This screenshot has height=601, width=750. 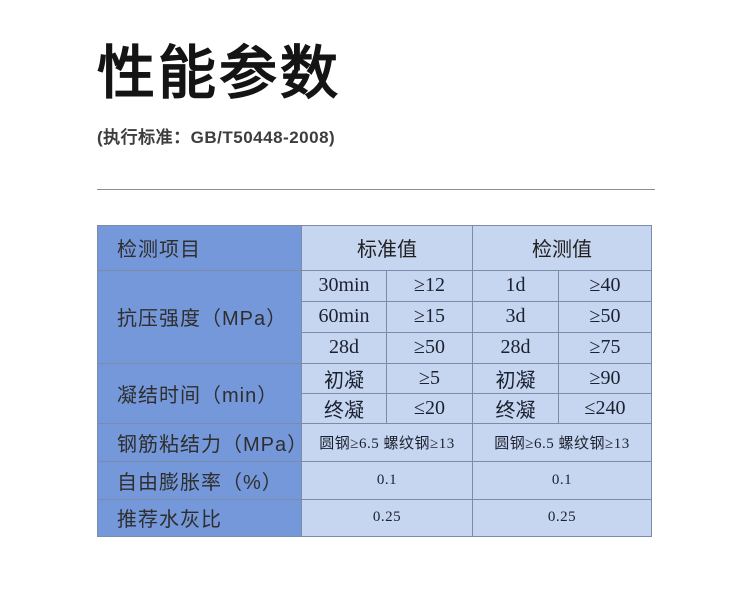 What do you see at coordinates (605, 408) in the screenshot?
I see `value-cell: ≤240` at bounding box center [605, 408].